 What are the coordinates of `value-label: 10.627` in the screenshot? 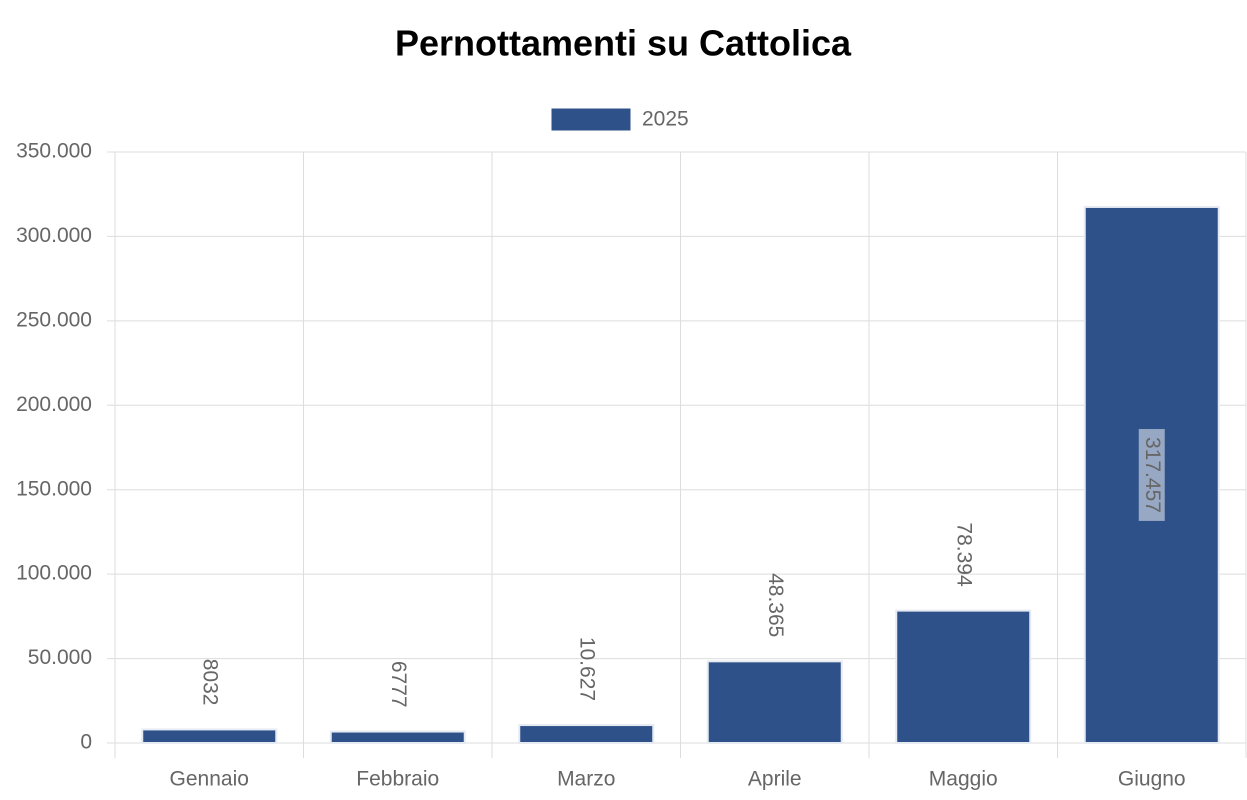 It's located at (587, 669).